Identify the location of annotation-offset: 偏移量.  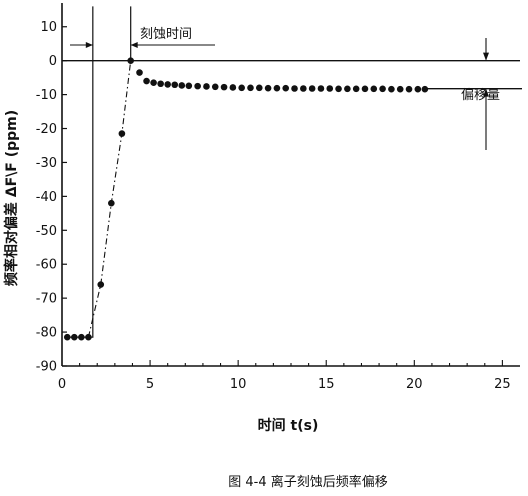
(480, 95).